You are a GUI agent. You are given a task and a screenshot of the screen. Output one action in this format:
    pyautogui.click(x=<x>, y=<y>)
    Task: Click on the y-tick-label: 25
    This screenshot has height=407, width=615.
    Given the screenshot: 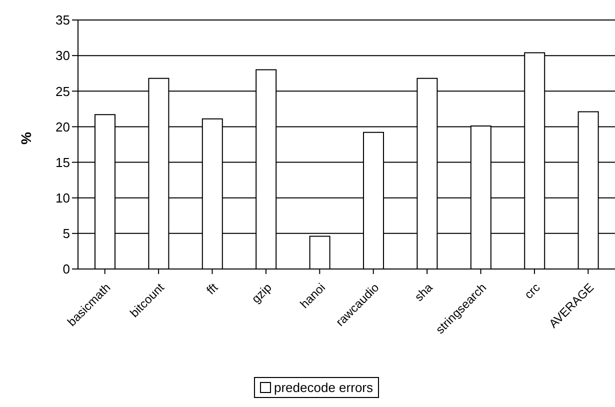 What is the action you would take?
    pyautogui.click(x=63, y=91)
    